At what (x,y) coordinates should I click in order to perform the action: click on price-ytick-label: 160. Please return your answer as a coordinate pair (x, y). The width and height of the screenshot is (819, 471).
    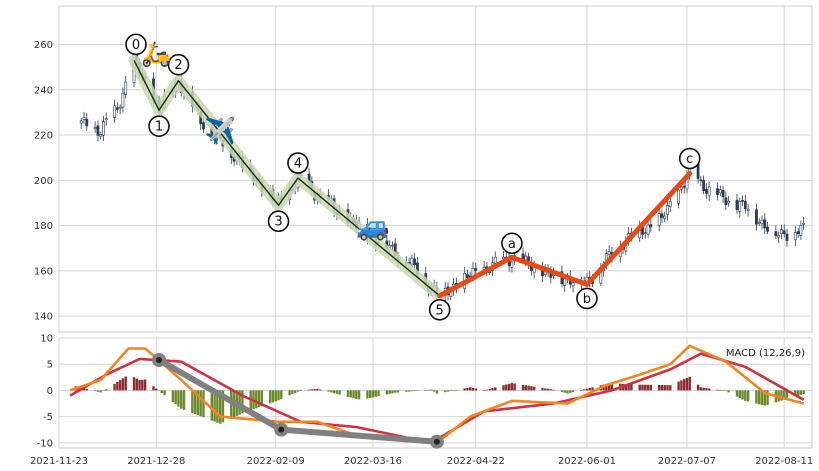
    Looking at the image, I should click on (43, 271).